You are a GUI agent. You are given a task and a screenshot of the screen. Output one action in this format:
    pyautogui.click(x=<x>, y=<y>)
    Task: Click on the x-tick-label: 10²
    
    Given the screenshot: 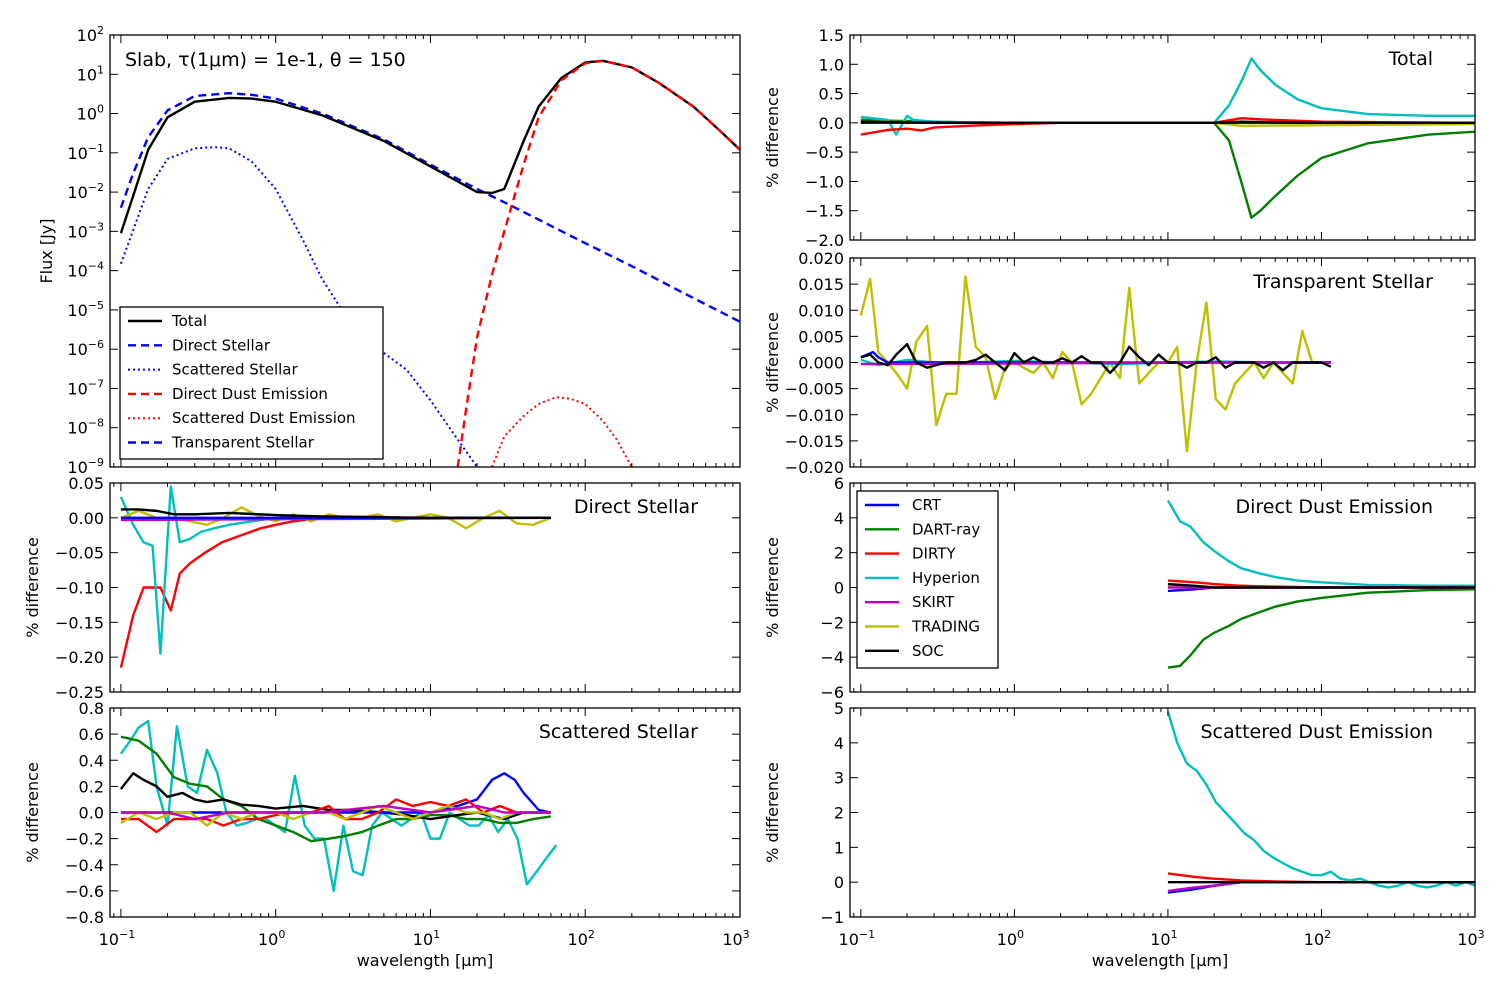 What is the action you would take?
    pyautogui.click(x=1317, y=938)
    